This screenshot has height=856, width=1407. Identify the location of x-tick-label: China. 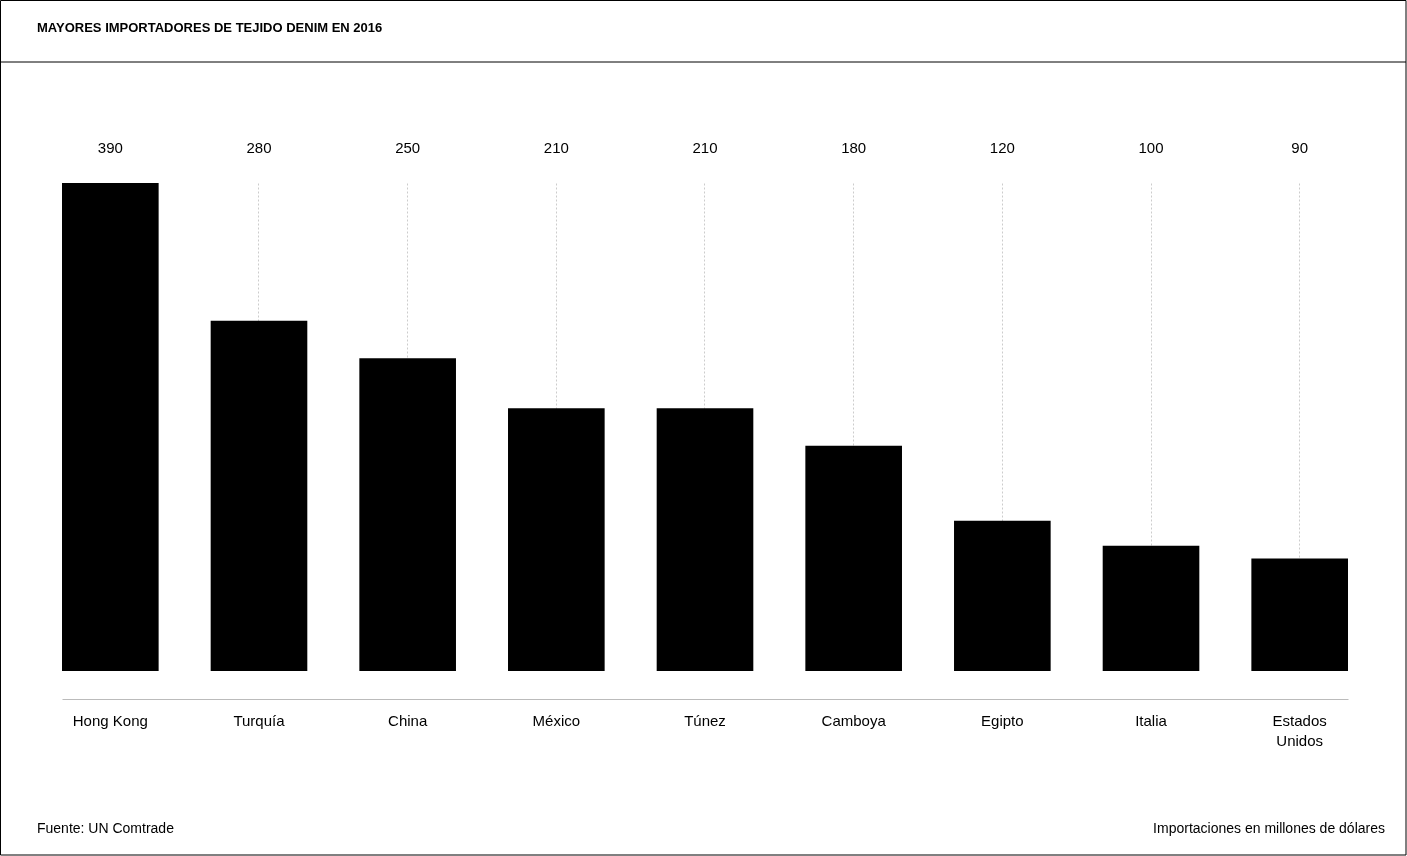
(408, 720).